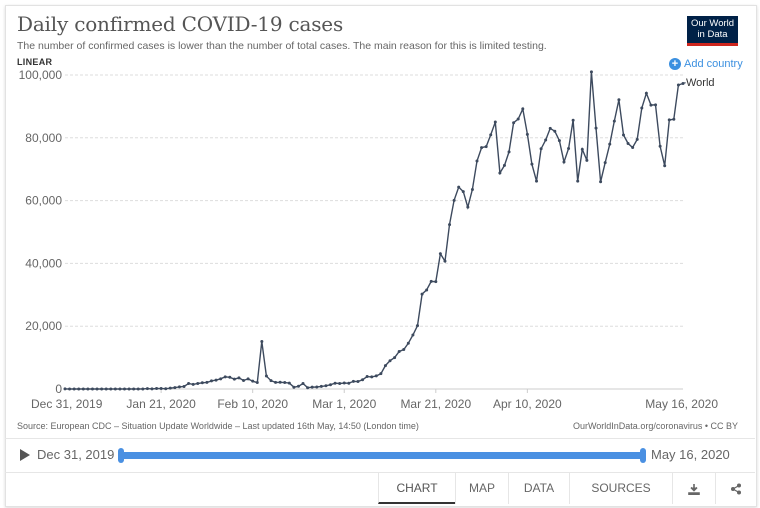 Image resolution: width=760 pixels, height=508 pixels. I want to click on timeline-end-handle, so click(643, 455).